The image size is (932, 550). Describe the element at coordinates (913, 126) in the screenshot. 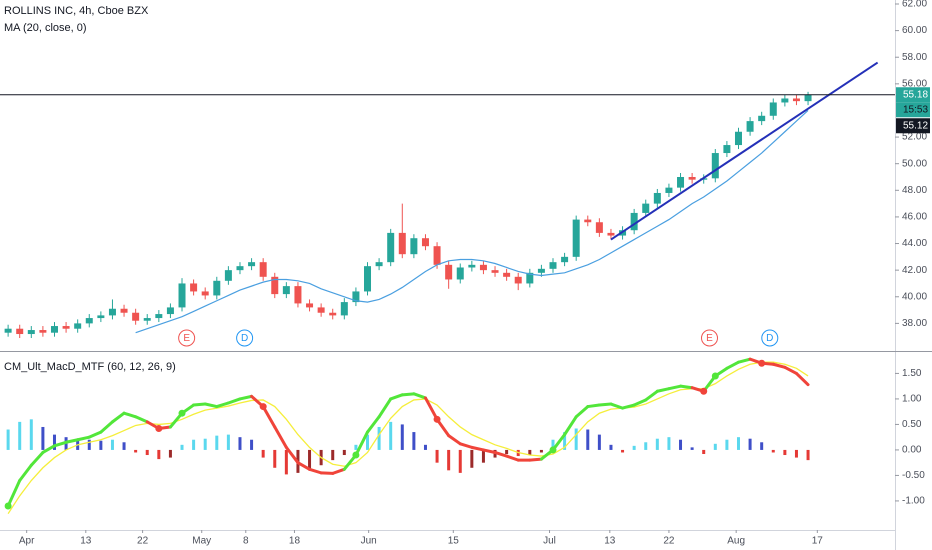

I see `other-price-box` at that location.